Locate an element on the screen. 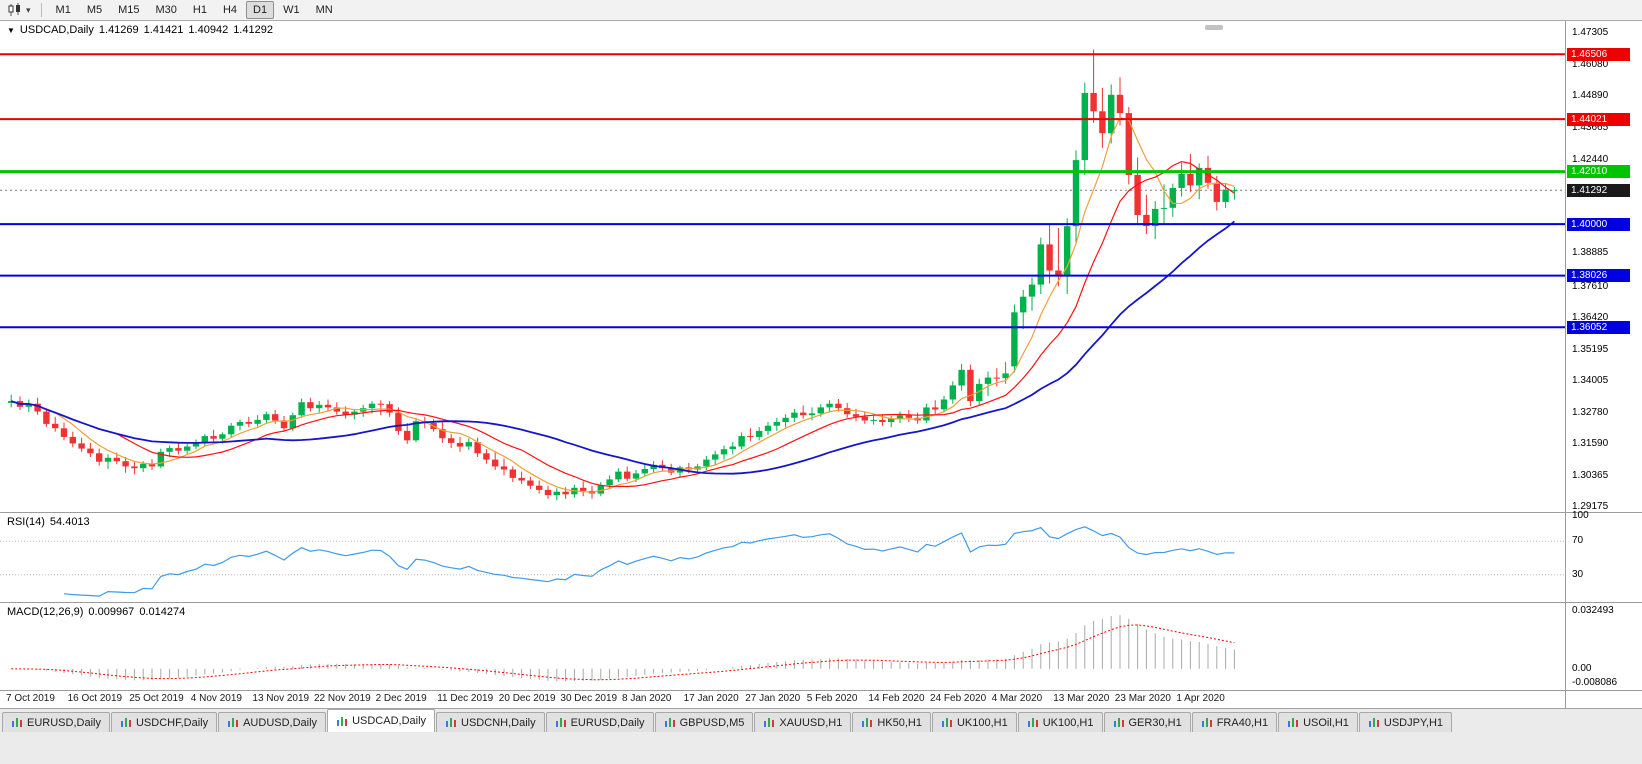 The height and width of the screenshot is (764, 1642). chart-tab-ger30-h1: GER30,H1 is located at coordinates (1147, 722).